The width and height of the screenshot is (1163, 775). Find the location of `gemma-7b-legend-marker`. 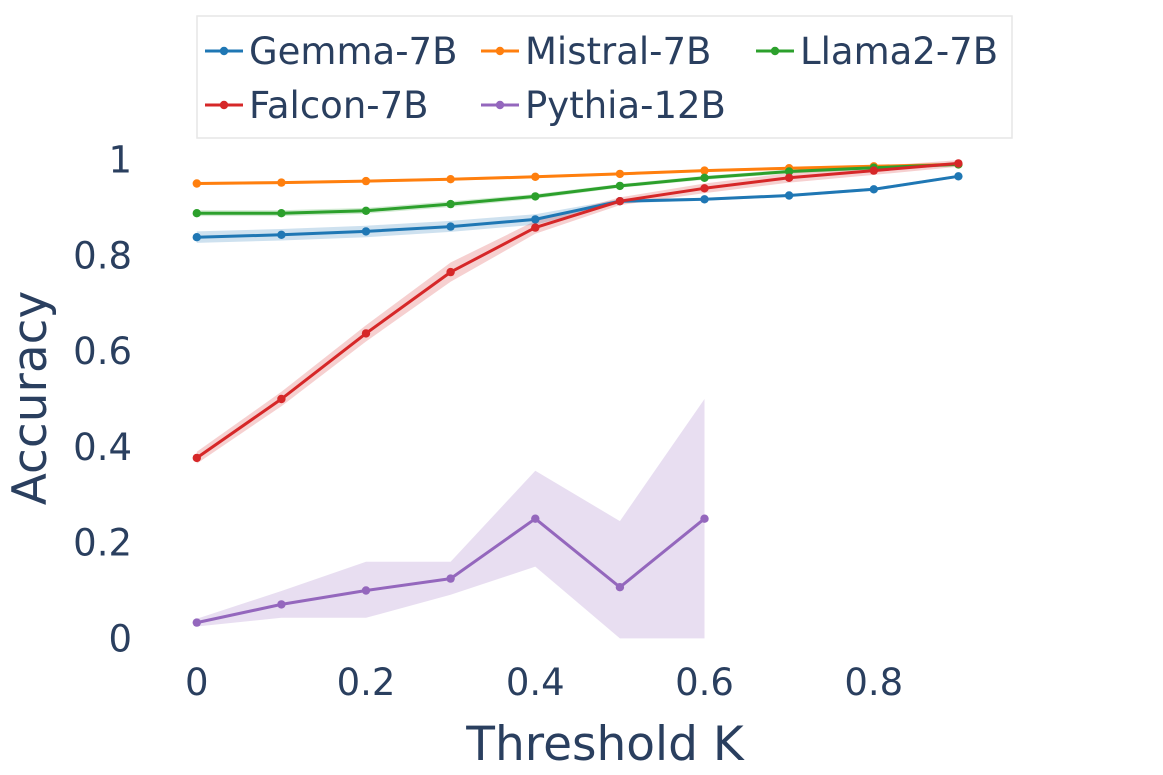

gemma-7b-legend-marker is located at coordinates (224, 51).